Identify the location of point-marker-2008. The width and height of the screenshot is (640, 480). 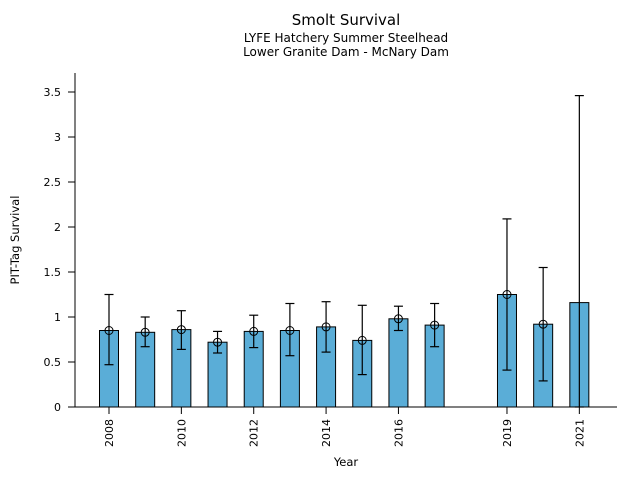
(109, 330).